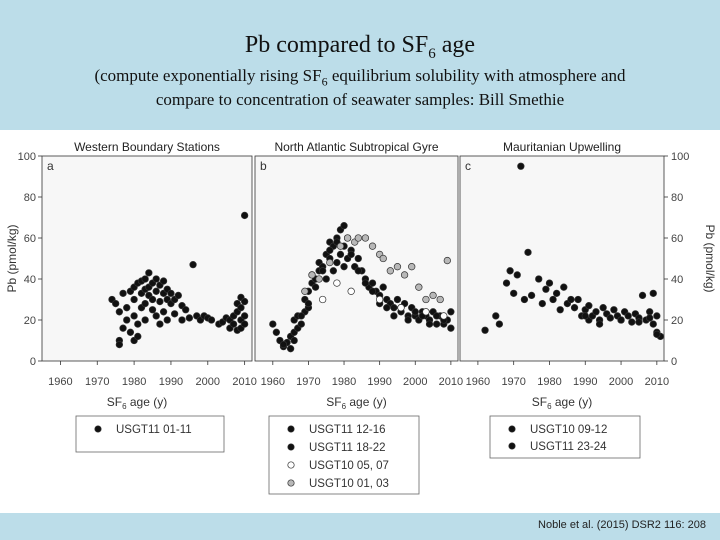  I want to click on x-tick-label: 1990, so click(585, 382).